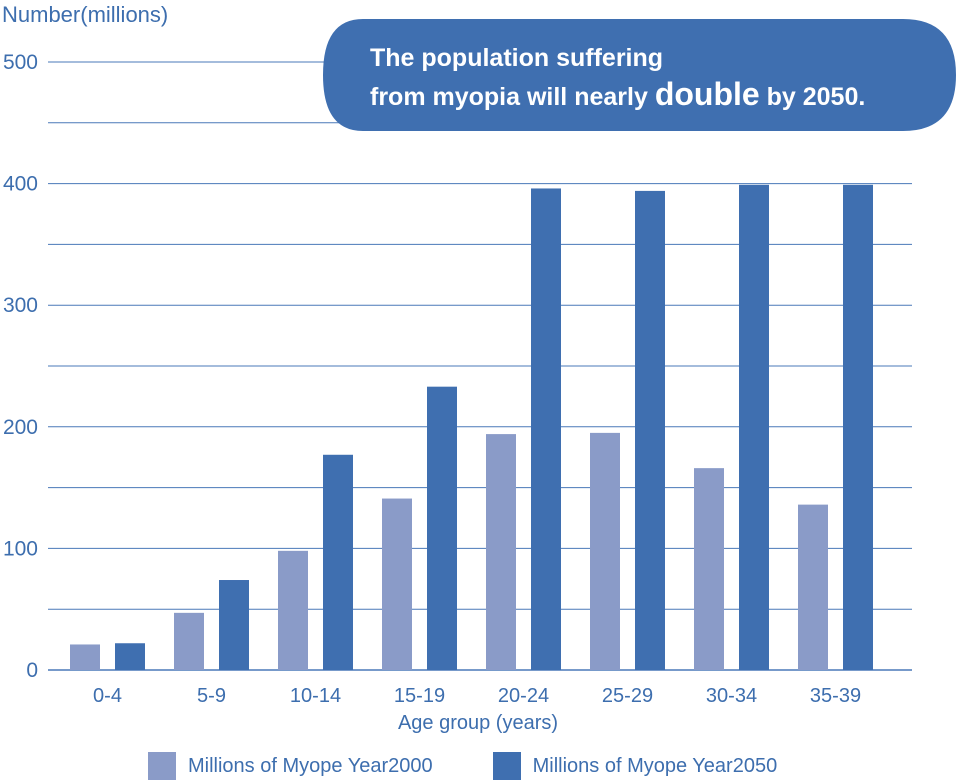 This screenshot has height=784, width=956. Describe the element at coordinates (627, 696) in the screenshot. I see `x-tick-label: 25-29` at that location.